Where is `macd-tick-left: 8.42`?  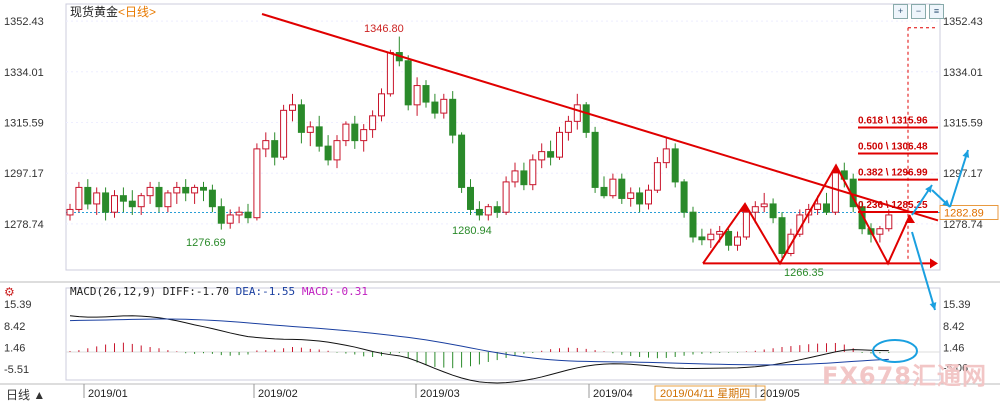
macd-tick-left: 8.42 is located at coordinates (14, 327).